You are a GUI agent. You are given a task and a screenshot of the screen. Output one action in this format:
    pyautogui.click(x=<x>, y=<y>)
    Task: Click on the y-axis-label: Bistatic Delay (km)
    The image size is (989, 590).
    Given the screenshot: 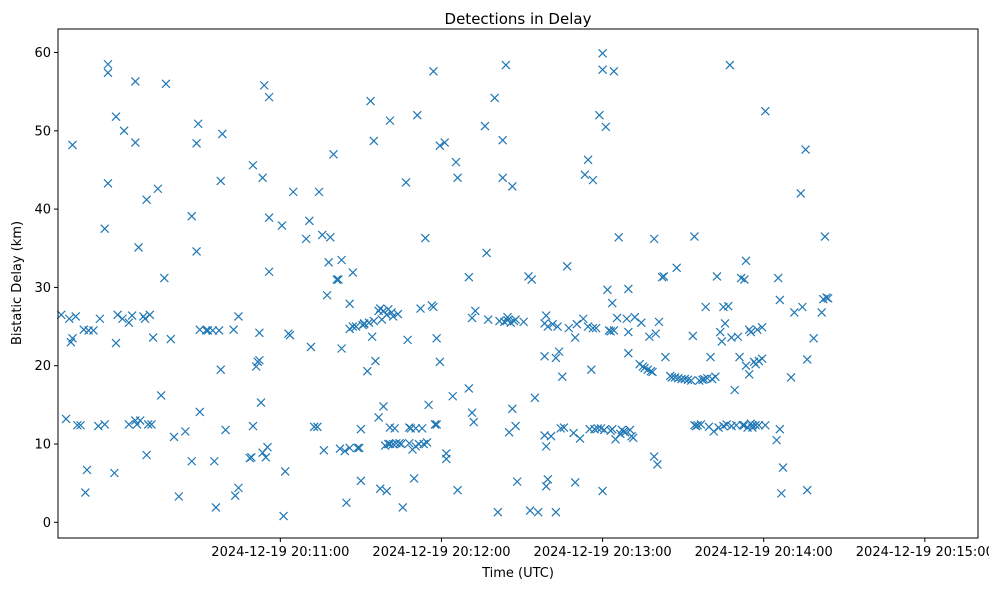 What is the action you would take?
    pyautogui.click(x=17, y=283)
    